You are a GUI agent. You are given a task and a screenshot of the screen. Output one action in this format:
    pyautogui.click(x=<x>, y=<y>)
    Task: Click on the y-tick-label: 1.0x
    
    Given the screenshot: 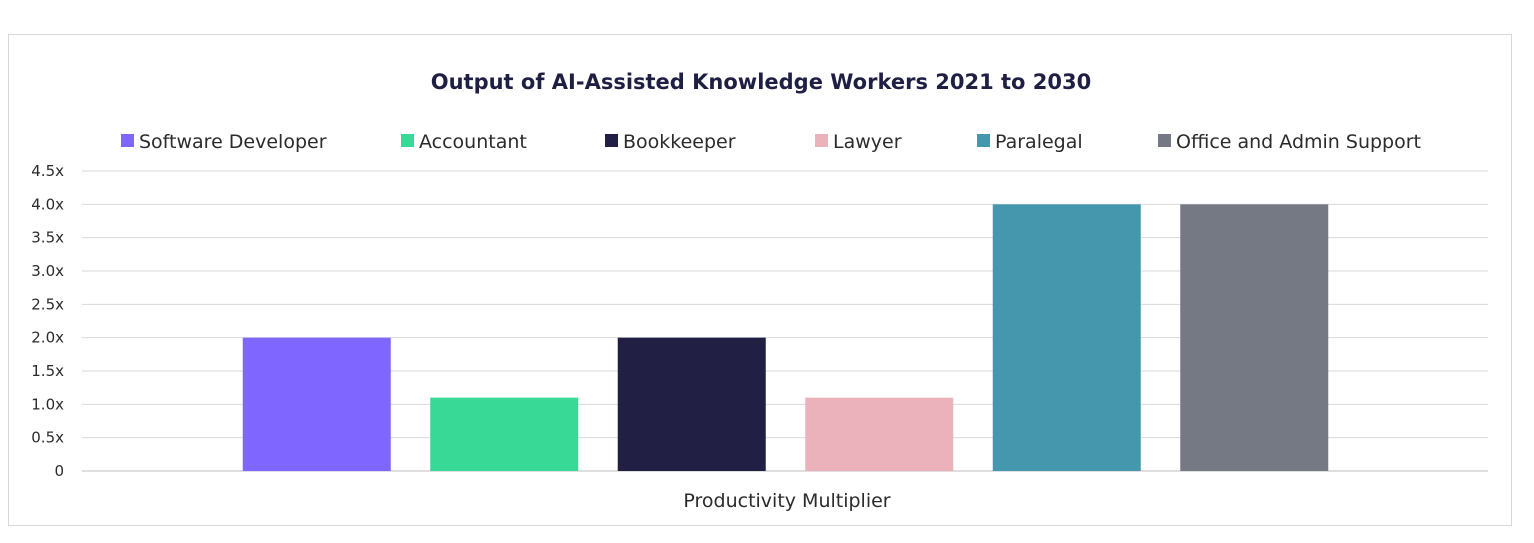 What is the action you would take?
    pyautogui.click(x=47, y=404)
    